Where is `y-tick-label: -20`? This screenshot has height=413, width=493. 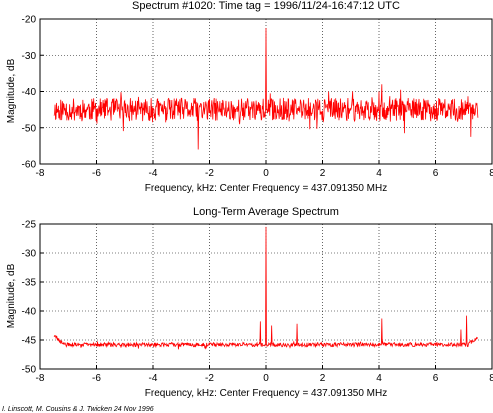 y-tick-label: -20 is located at coordinates (29, 20).